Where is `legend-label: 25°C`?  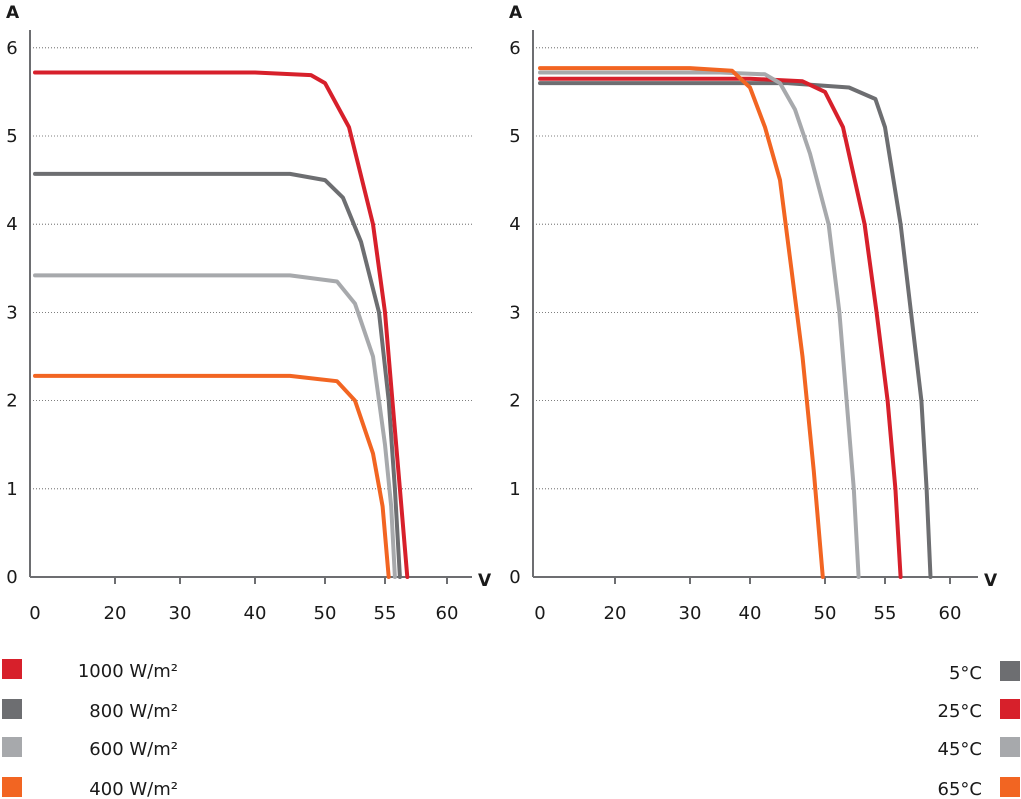 legend-label: 25°C is located at coordinates (960, 711).